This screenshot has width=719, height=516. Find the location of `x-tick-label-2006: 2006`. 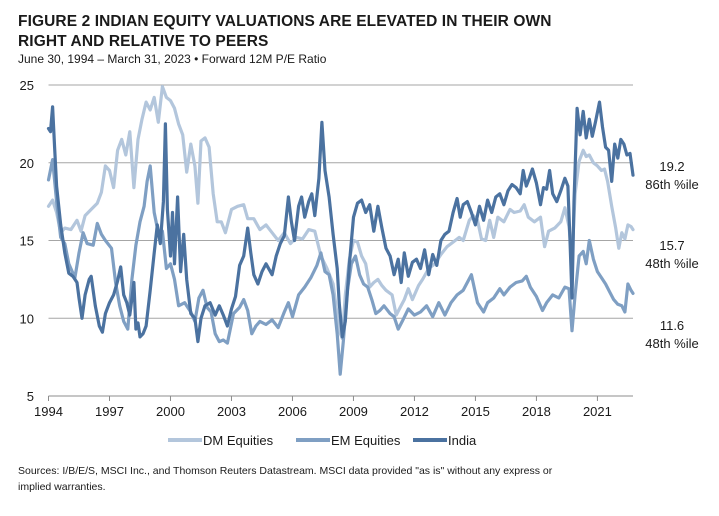

x-tick-label-2006: 2006 is located at coordinates (292, 411).